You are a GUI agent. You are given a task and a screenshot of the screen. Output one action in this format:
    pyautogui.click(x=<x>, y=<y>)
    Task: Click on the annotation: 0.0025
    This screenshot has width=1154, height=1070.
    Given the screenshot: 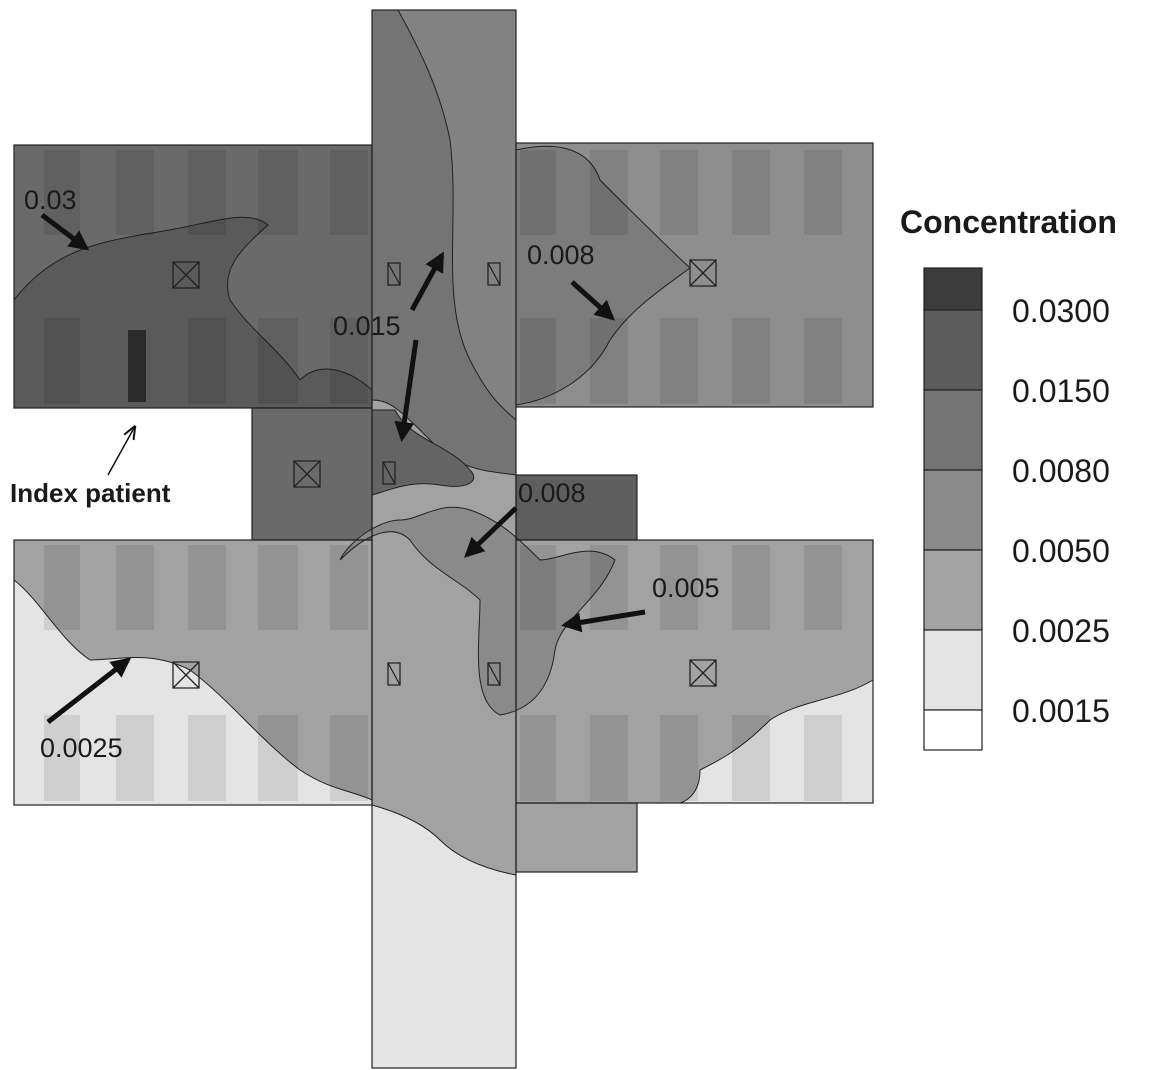 What is the action you would take?
    pyautogui.click(x=81, y=748)
    